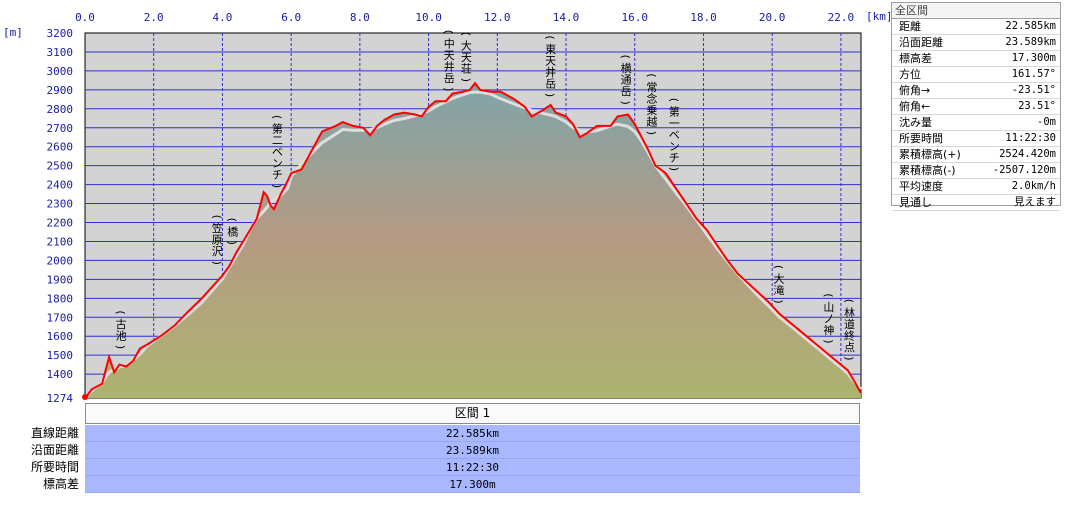 This screenshot has width=1066, height=515. What do you see at coordinates (60, 298) in the screenshot?
I see `y-tick-label: 1800` at bounding box center [60, 298].